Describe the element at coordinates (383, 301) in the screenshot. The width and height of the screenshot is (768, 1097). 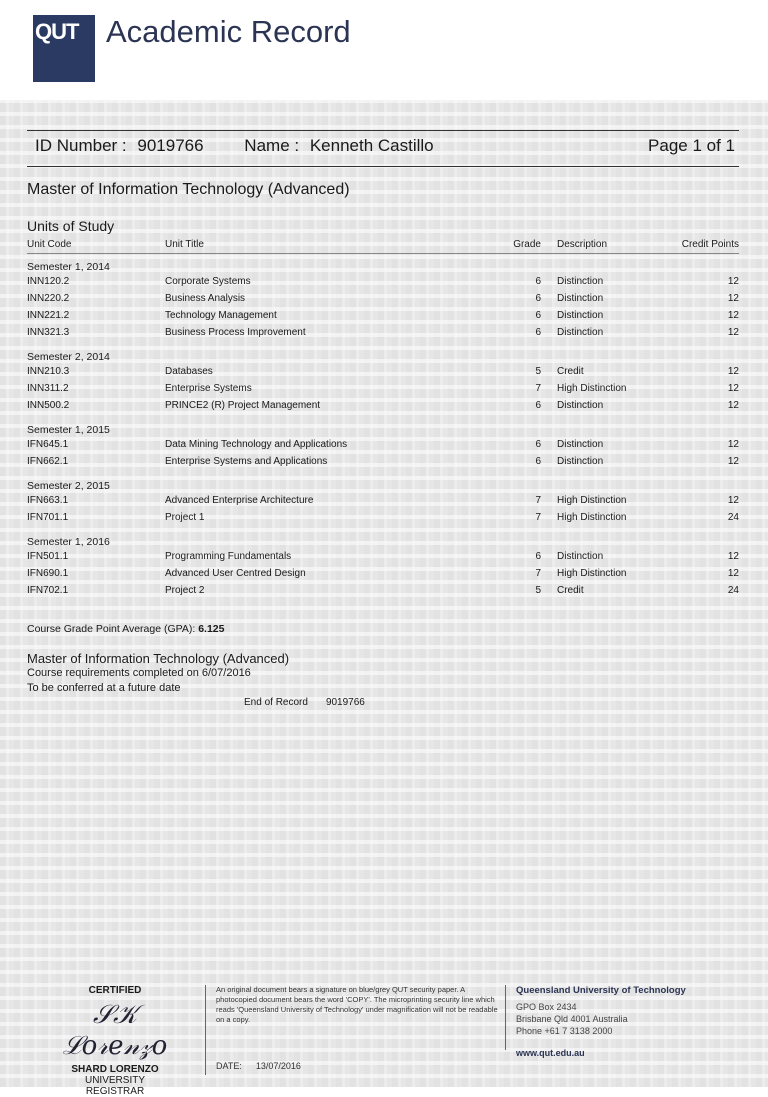
I see `table-row: INN220.2 Business Analysis 6 Distinction 12` at that location.